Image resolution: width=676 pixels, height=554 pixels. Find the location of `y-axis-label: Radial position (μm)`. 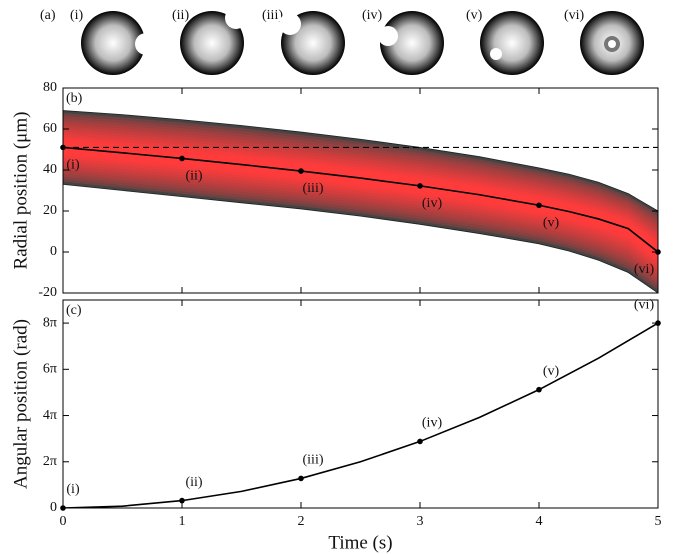

y-axis-label: Radial position (μm) is located at coordinates (20, 191).